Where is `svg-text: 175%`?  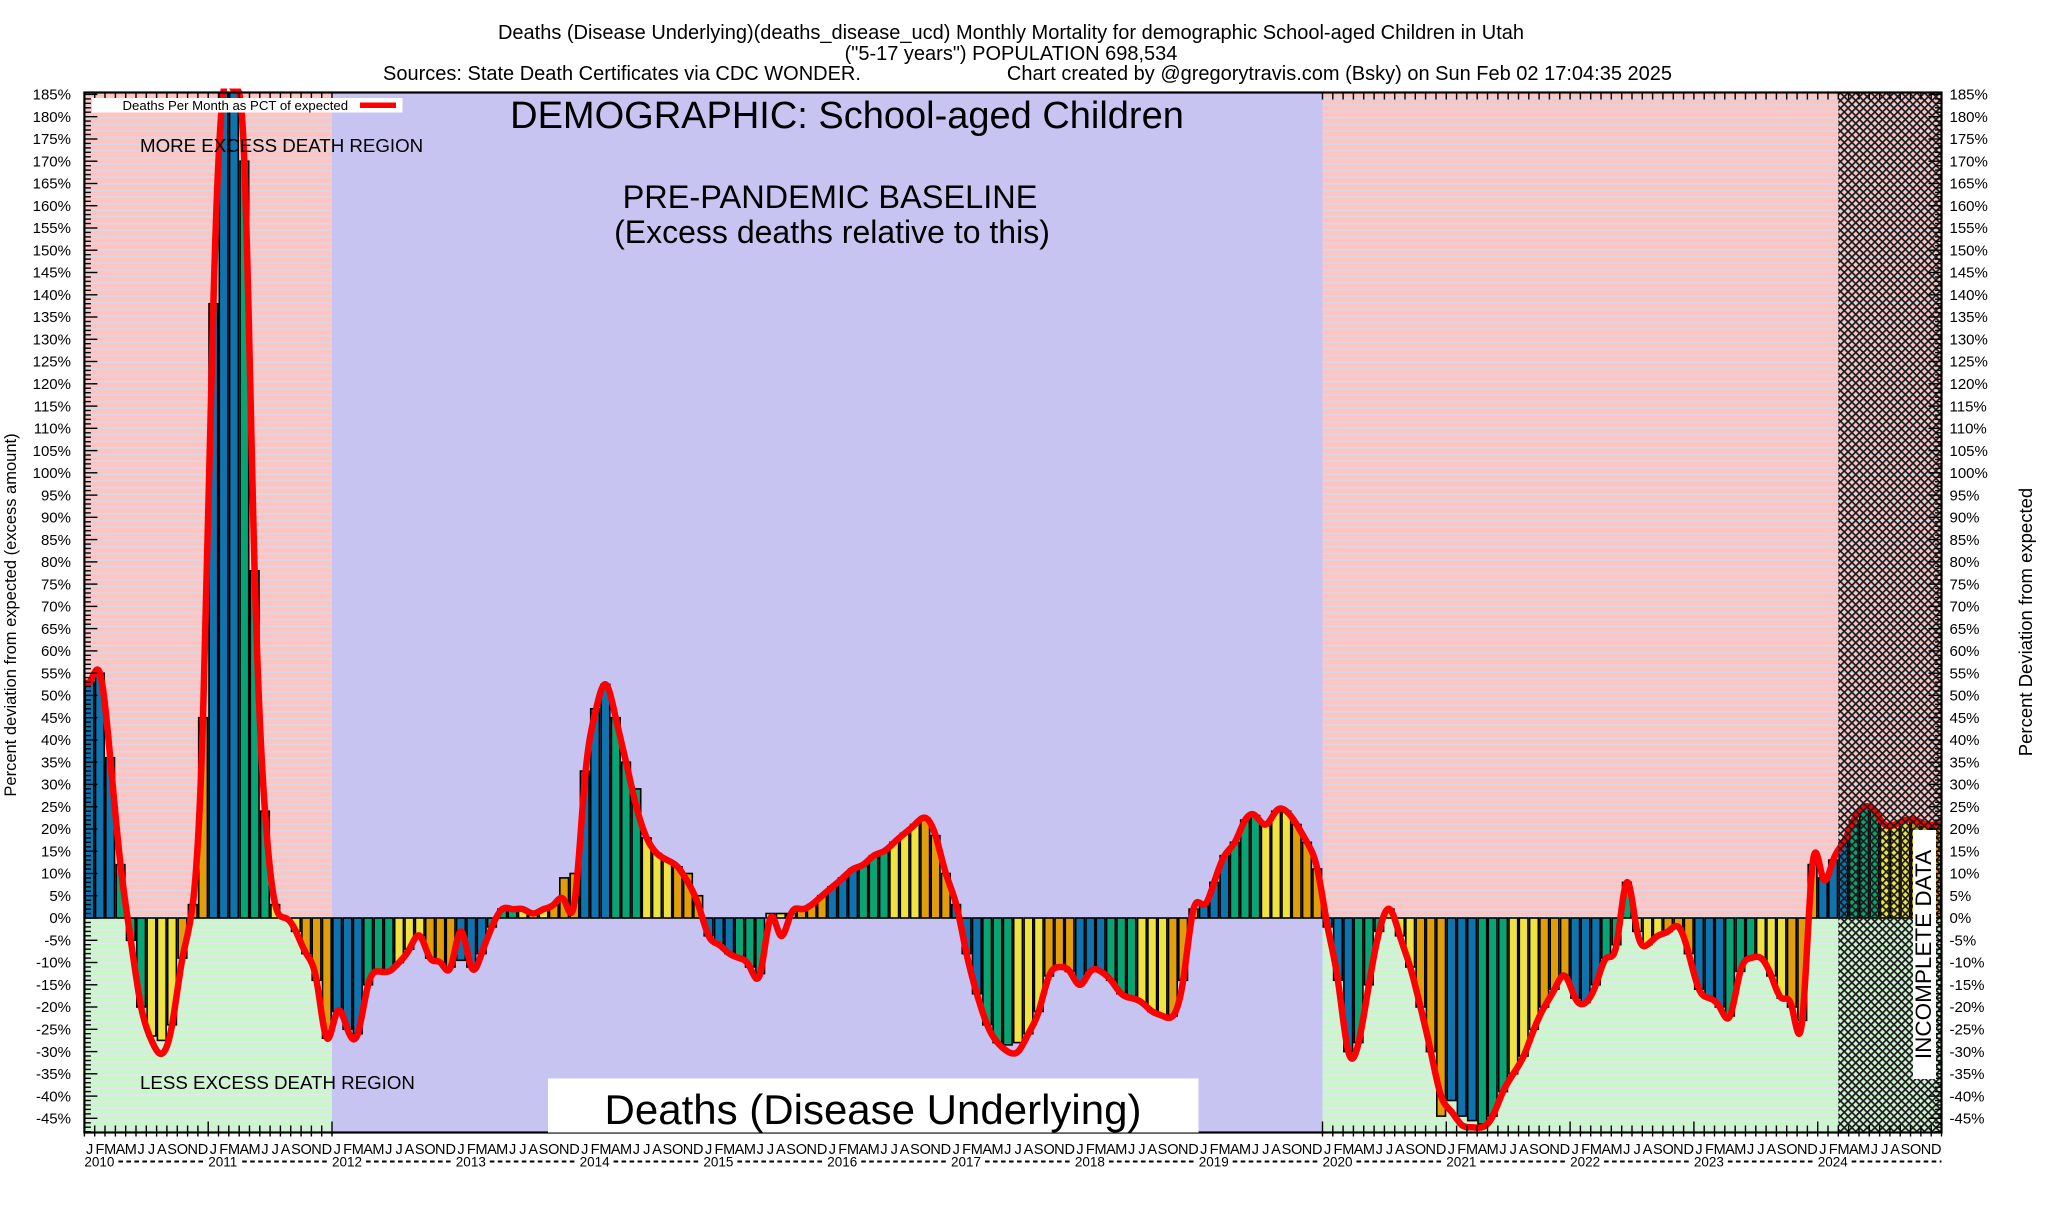 svg-text: 175% is located at coordinates (1969, 139).